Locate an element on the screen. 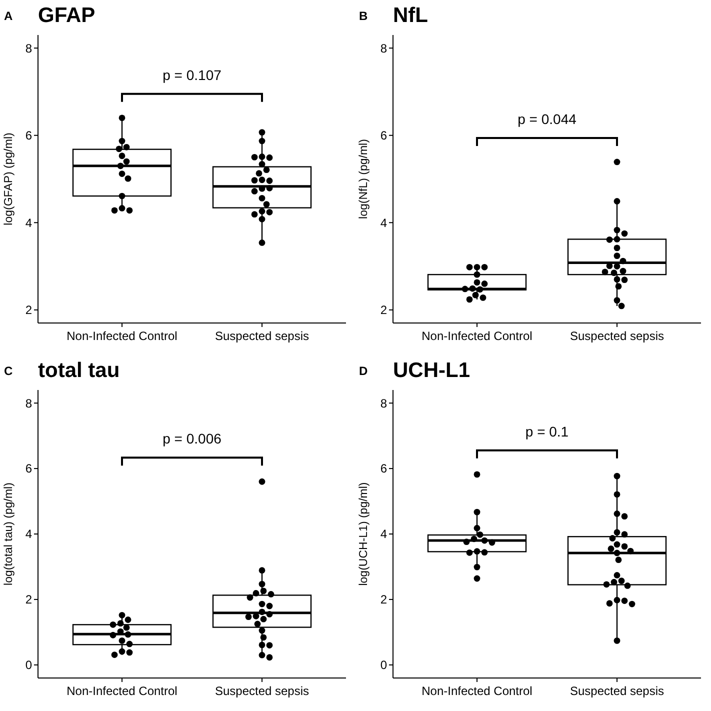 The height and width of the screenshot is (711, 711). chart-title: total tau is located at coordinates (79, 370).